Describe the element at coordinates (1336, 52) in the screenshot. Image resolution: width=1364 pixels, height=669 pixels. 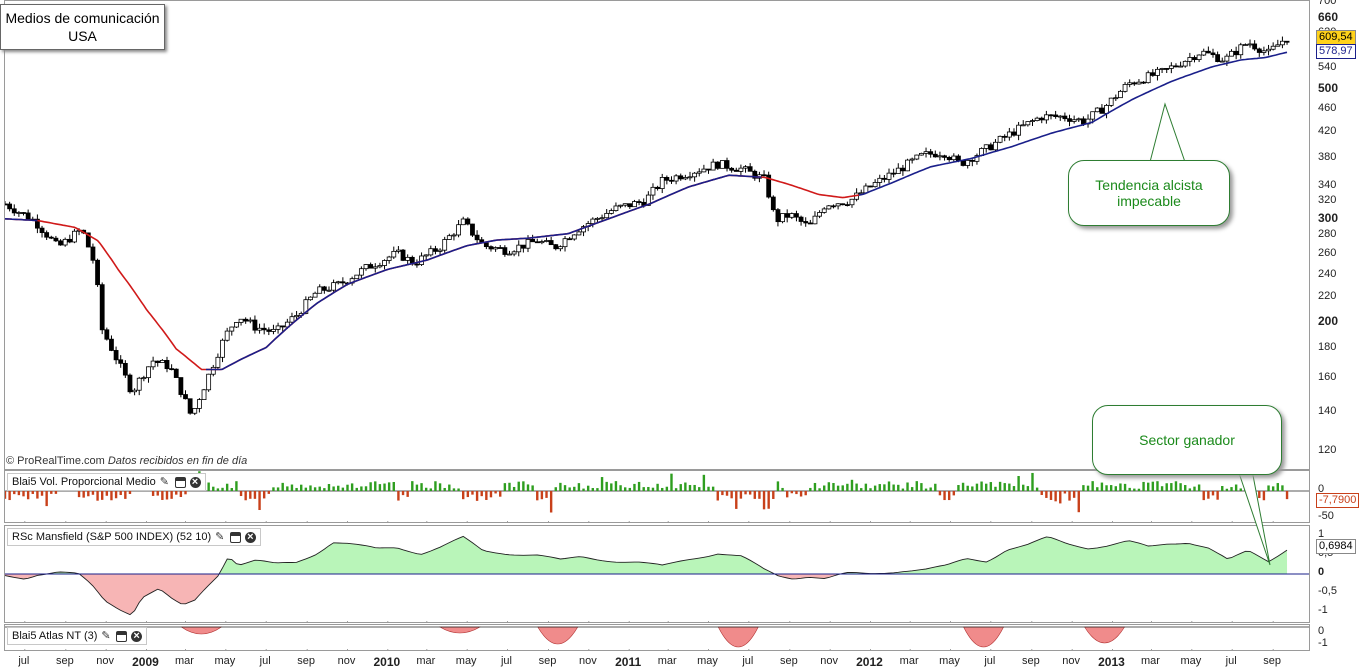
I see `last-ma-tag: 578,97` at that location.